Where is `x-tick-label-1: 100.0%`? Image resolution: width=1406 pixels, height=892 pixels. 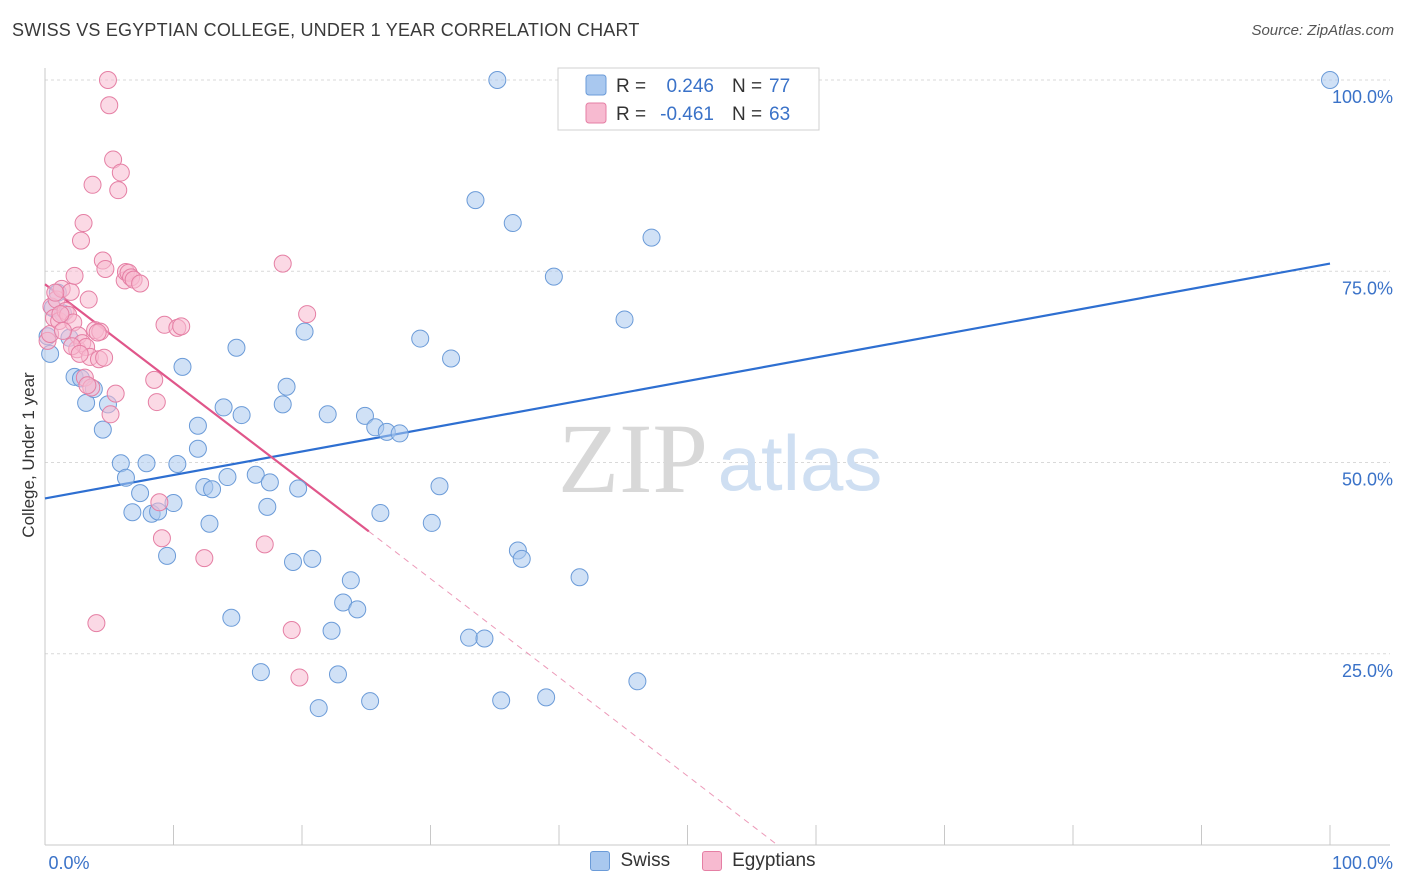 x-tick-label-1: 100.0% is located at coordinates (1362, 863).